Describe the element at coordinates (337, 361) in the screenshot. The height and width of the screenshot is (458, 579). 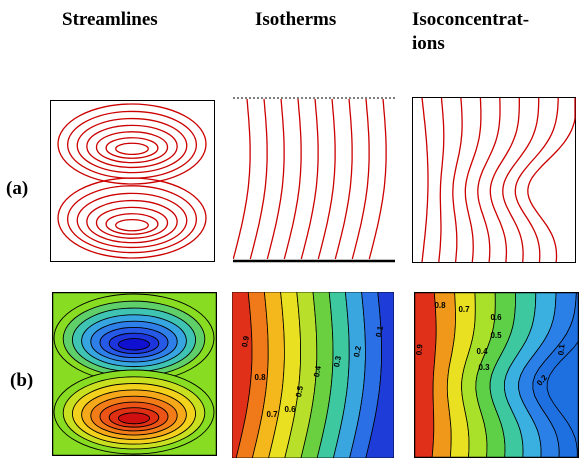
I see `isotherm-contour-label: 0.3` at that location.